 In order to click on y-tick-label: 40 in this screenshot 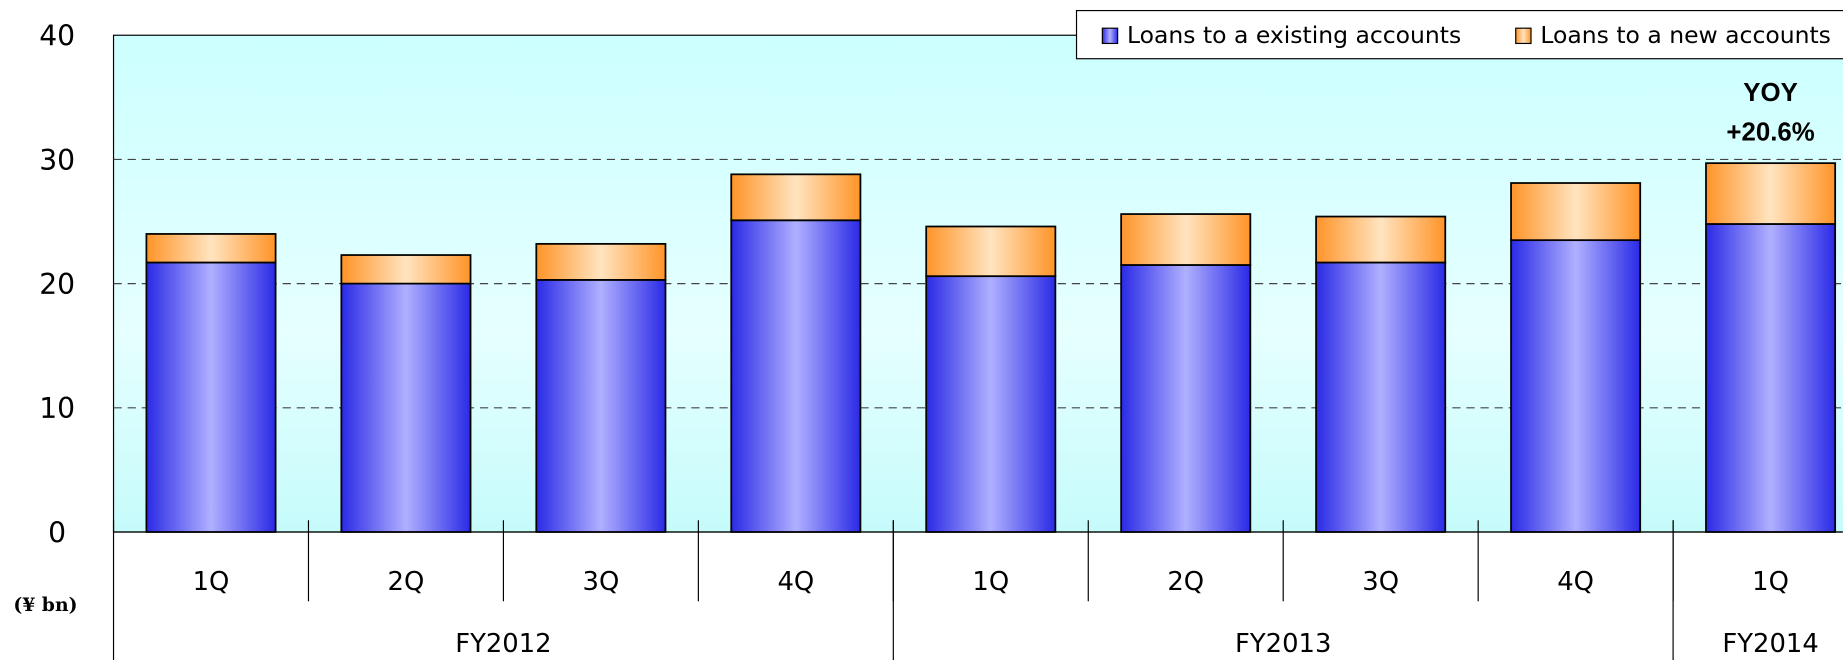, I will do `click(57, 36)`.